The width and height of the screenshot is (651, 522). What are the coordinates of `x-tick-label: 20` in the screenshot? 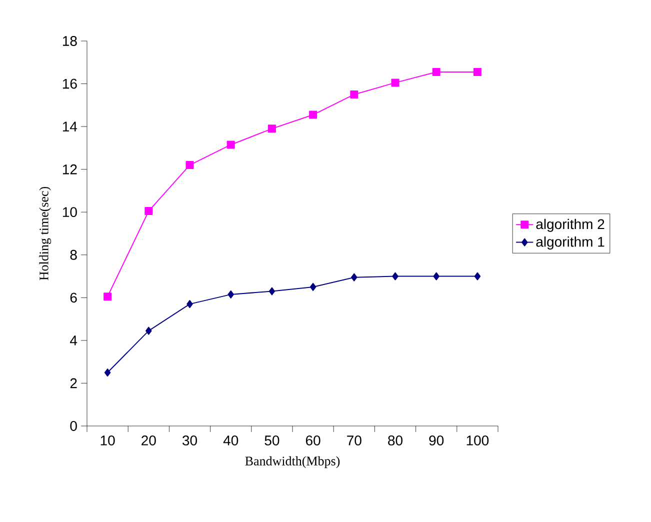 It's located at (149, 441).